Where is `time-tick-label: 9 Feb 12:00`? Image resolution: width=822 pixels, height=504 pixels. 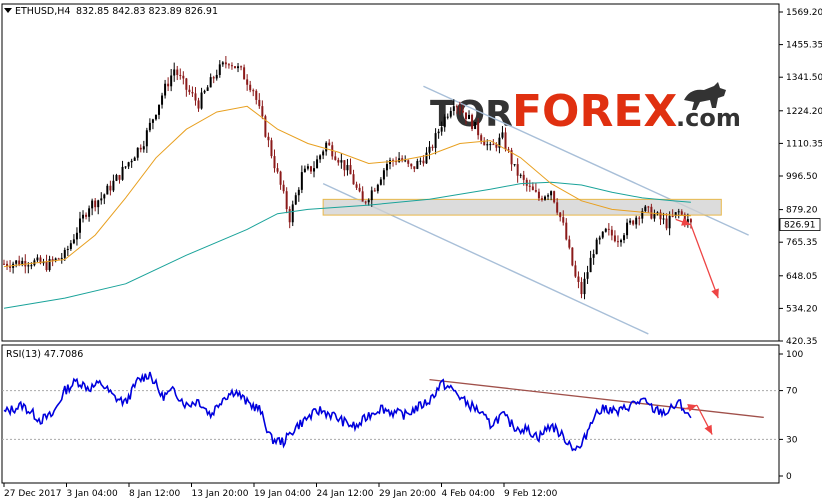
time-tick-label: 9 Feb 12:00 is located at coordinates (531, 494).